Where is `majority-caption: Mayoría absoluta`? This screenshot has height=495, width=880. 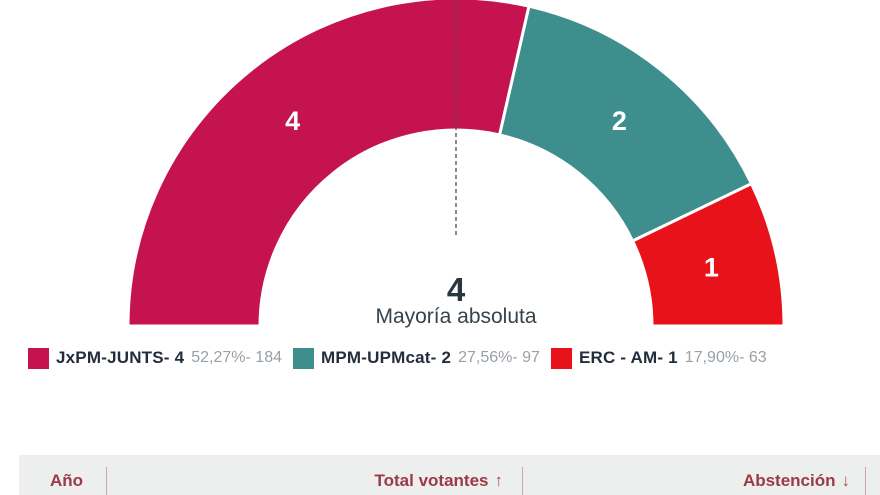
majority-caption: Mayoría absoluta is located at coordinates (456, 316).